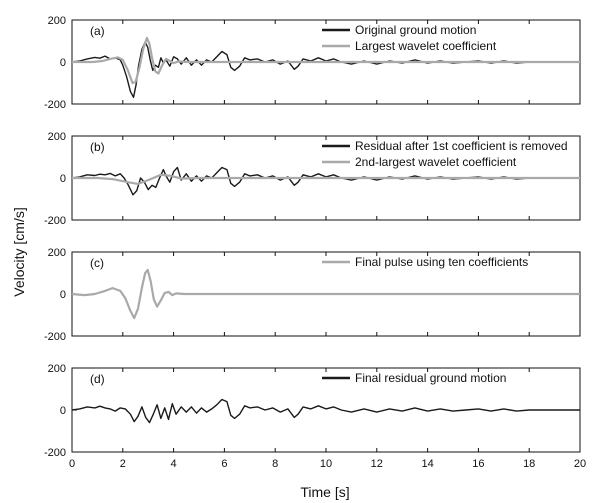 This screenshot has width=600, height=503. What do you see at coordinates (324, 492) in the screenshot?
I see `x-axis-title: Time [s]` at bounding box center [324, 492].